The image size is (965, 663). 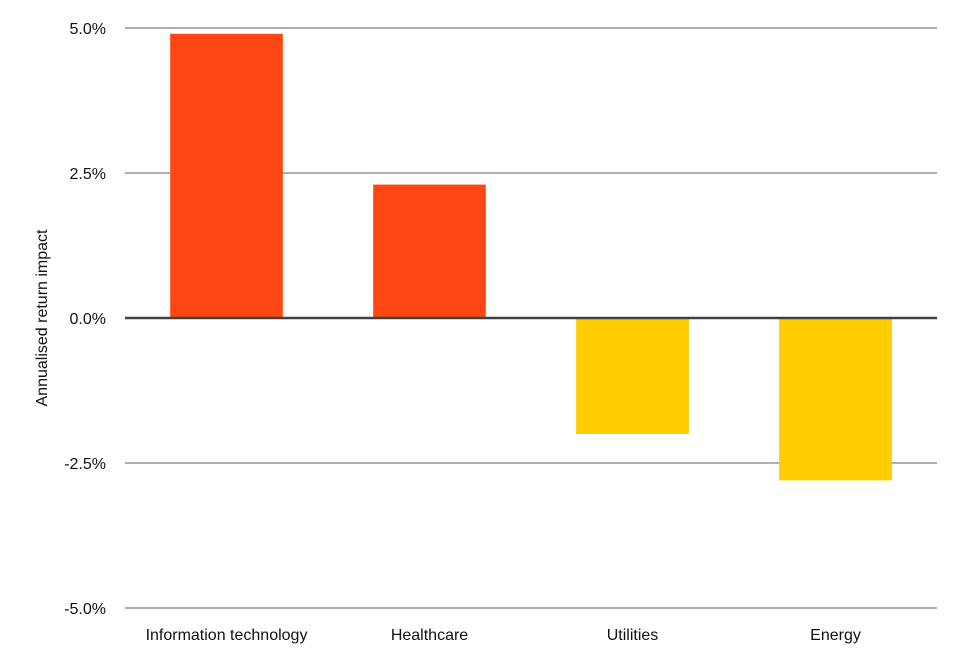 I want to click on y-tick-labels: 5.0% 2.5% 0.0% -2.5% -5.0%, so click(x=85, y=319).